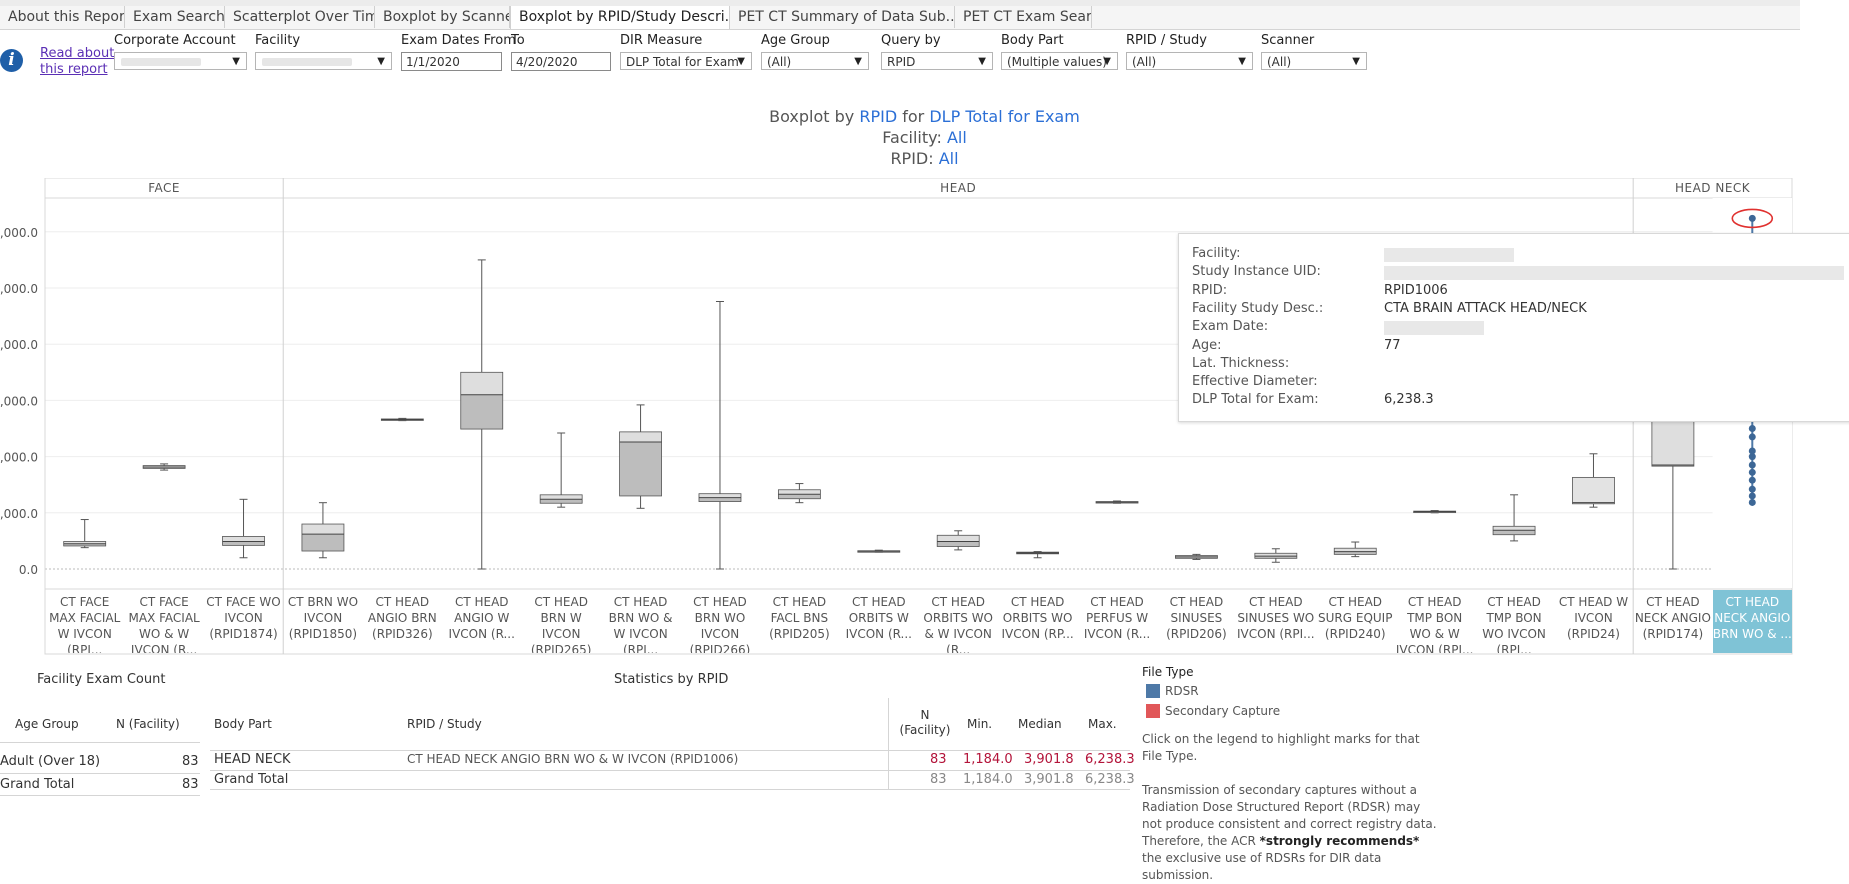  I want to click on facility-select: ▼, so click(323, 61).